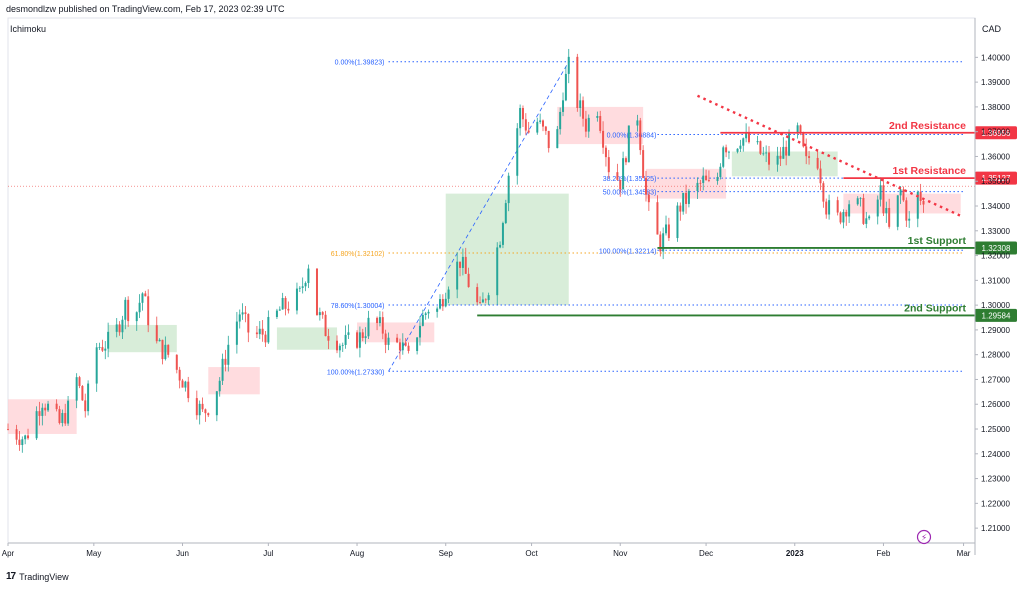 This screenshot has height=589, width=1024. What do you see at coordinates (28, 29) in the screenshot?
I see `indicator-label: Ichimoku` at bounding box center [28, 29].